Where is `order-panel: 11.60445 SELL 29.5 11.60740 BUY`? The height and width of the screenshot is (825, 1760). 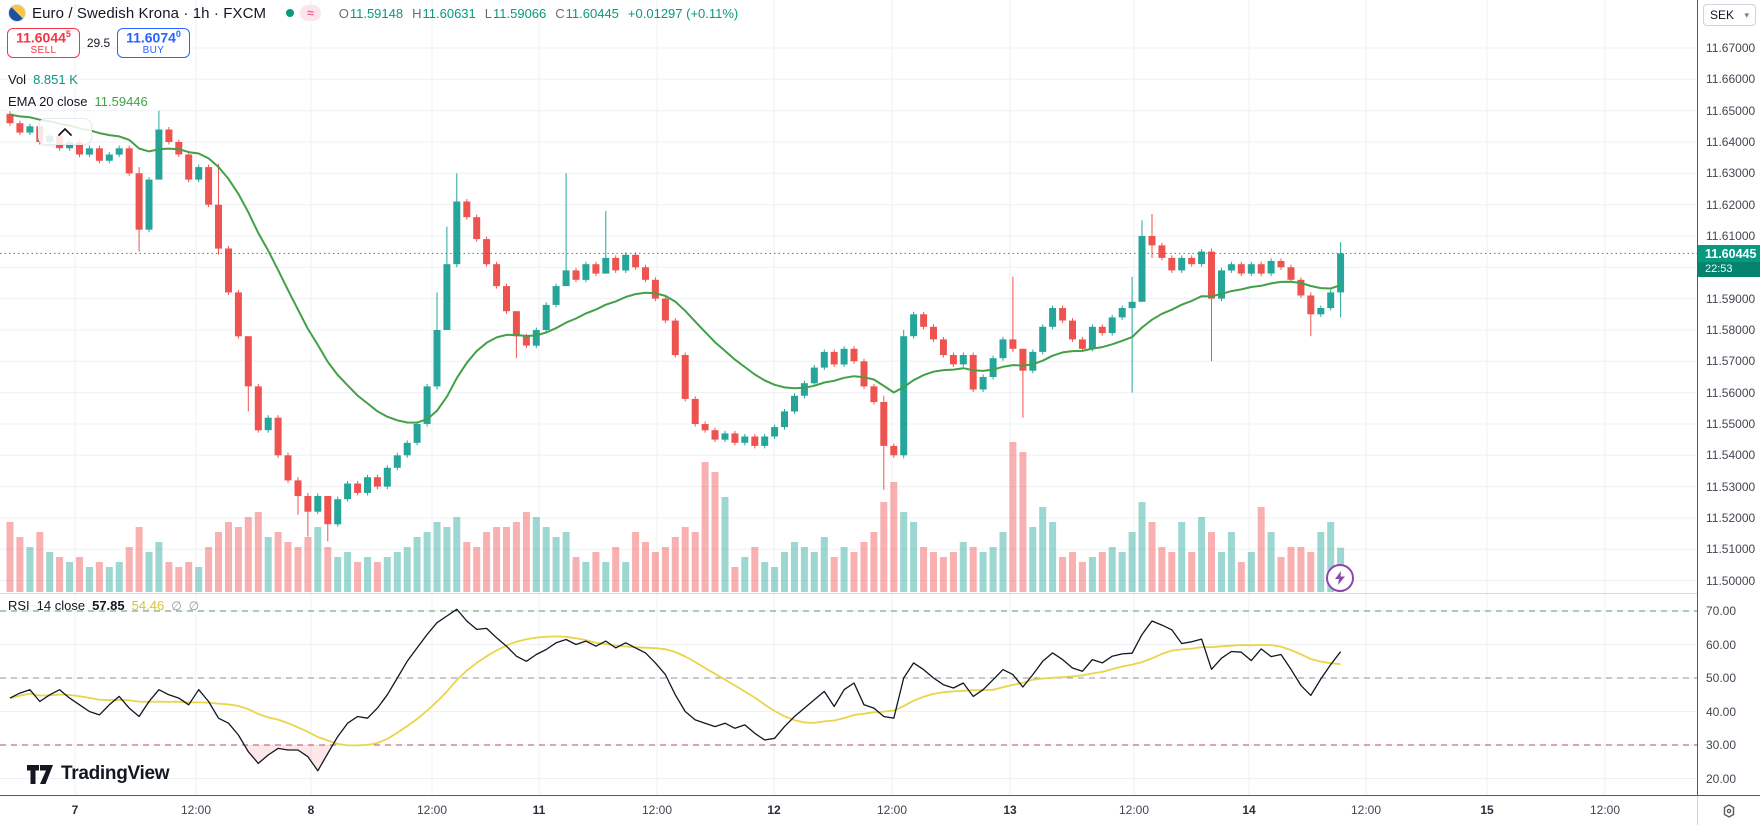 order-panel: 11.60445 SELL 29.5 11.60740 BUY is located at coordinates (98, 43).